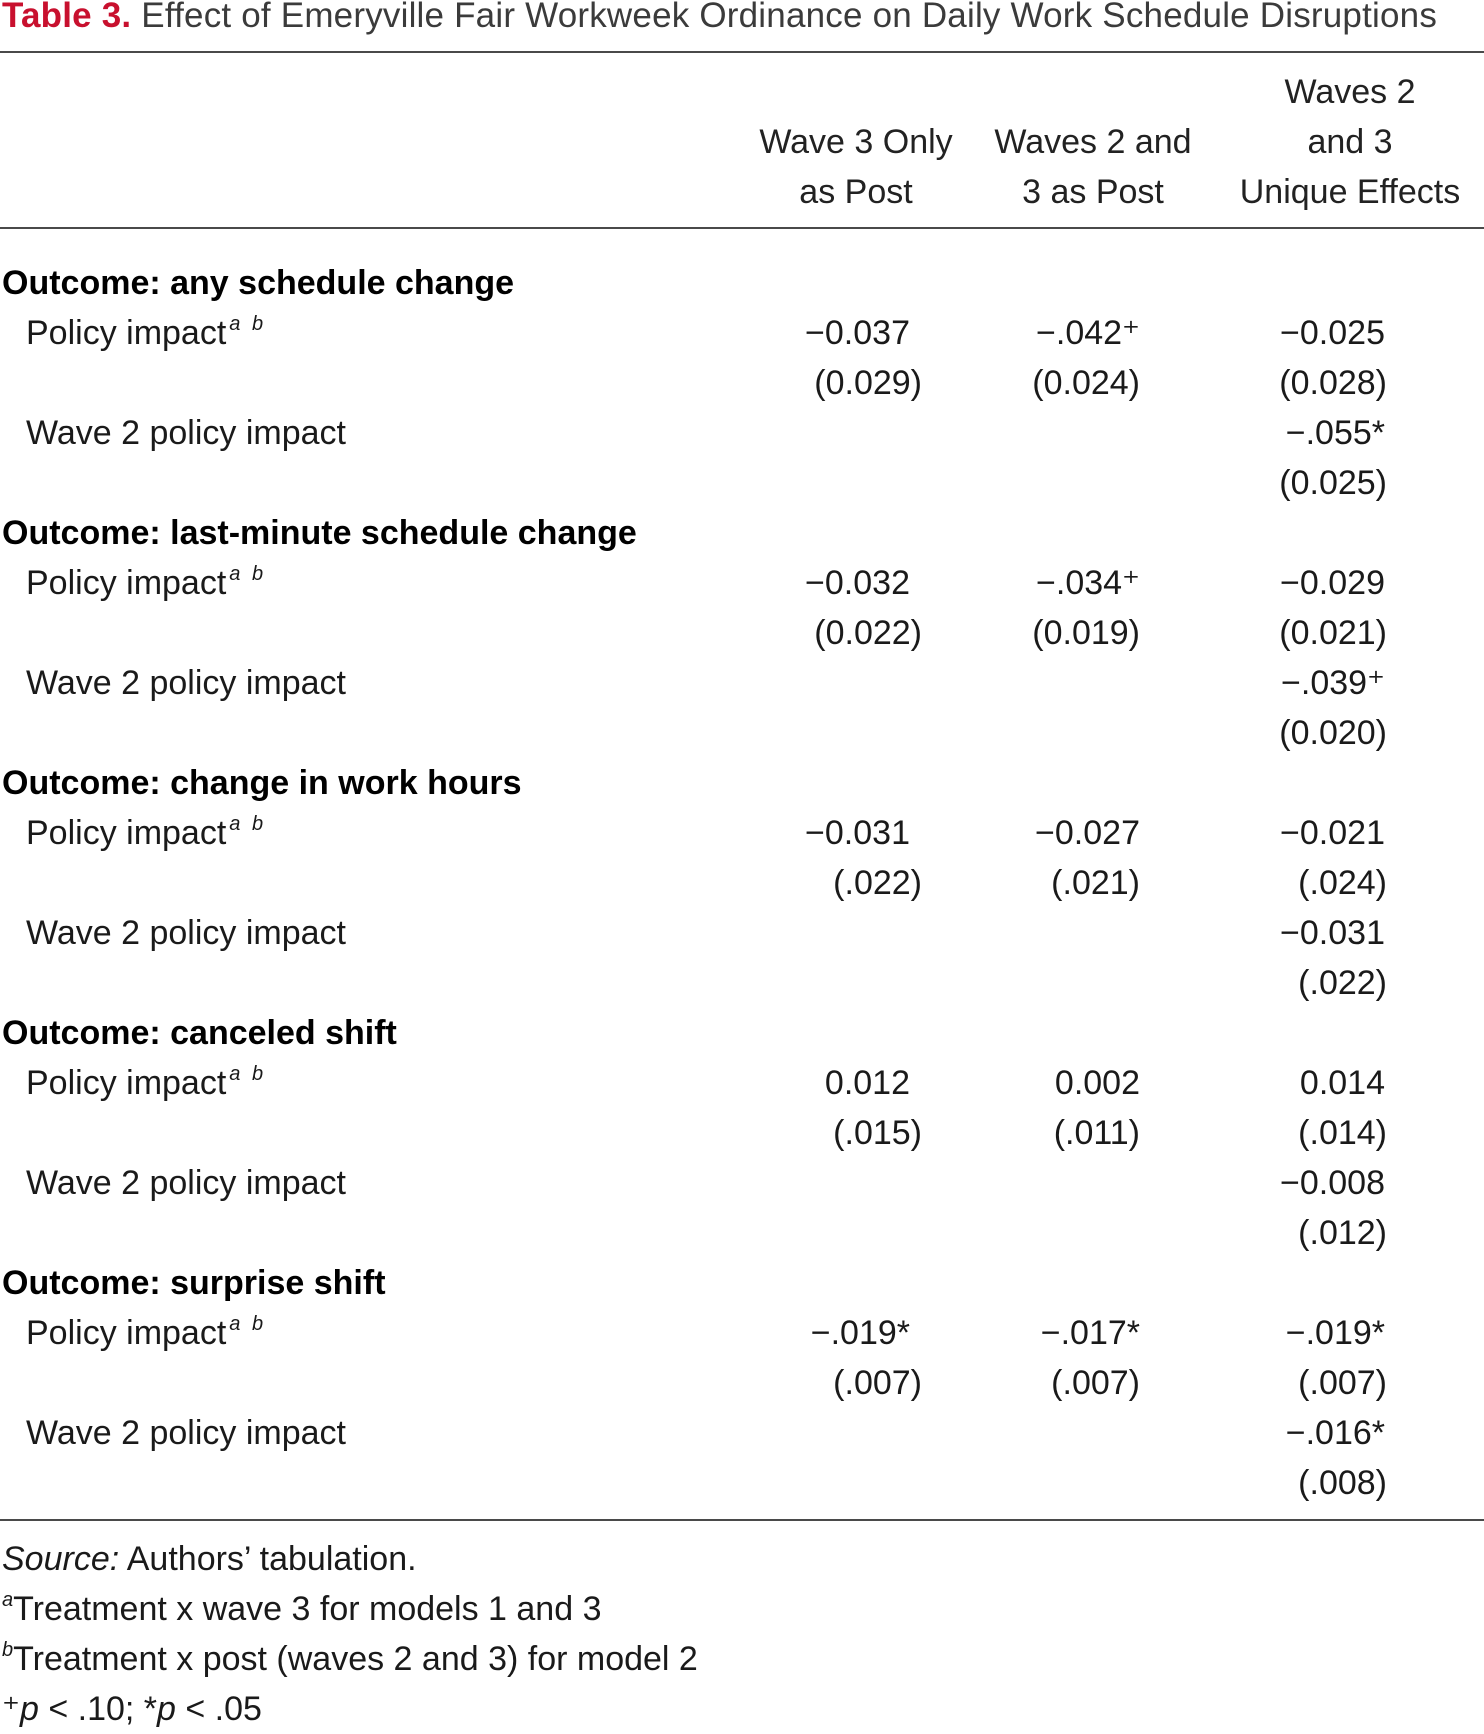 The width and height of the screenshot is (1484, 1734). I want to click on footnote-a-text: Treatment x wave 3 for models 1 and 3, so click(307, 1609).